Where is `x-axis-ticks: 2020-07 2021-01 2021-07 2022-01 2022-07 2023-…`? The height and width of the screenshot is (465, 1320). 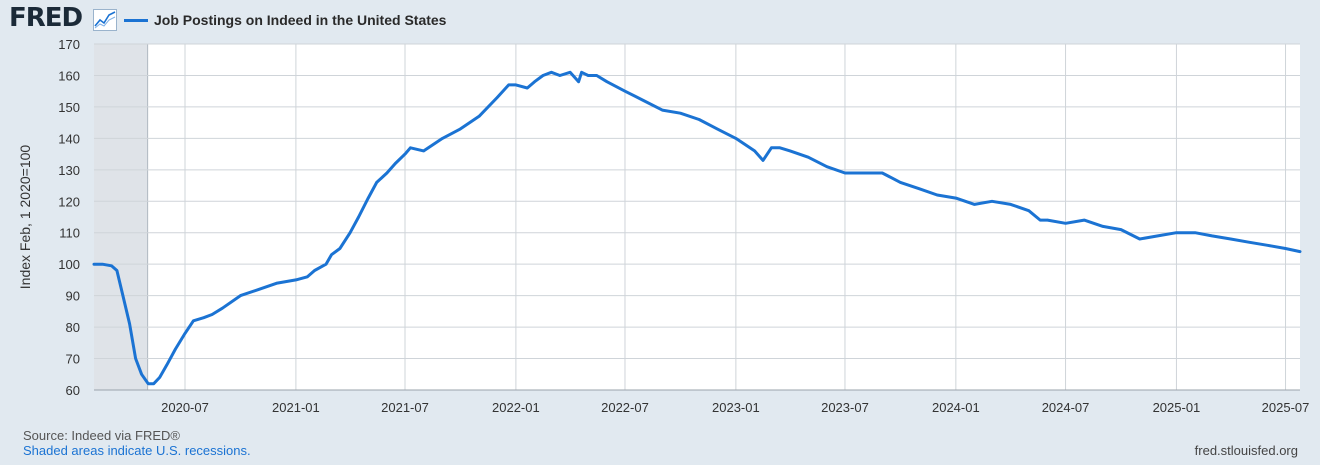
x-axis-ticks: 2020-07 2021-01 2021-07 2022-01 2022-07 2023-… is located at coordinates (735, 407).